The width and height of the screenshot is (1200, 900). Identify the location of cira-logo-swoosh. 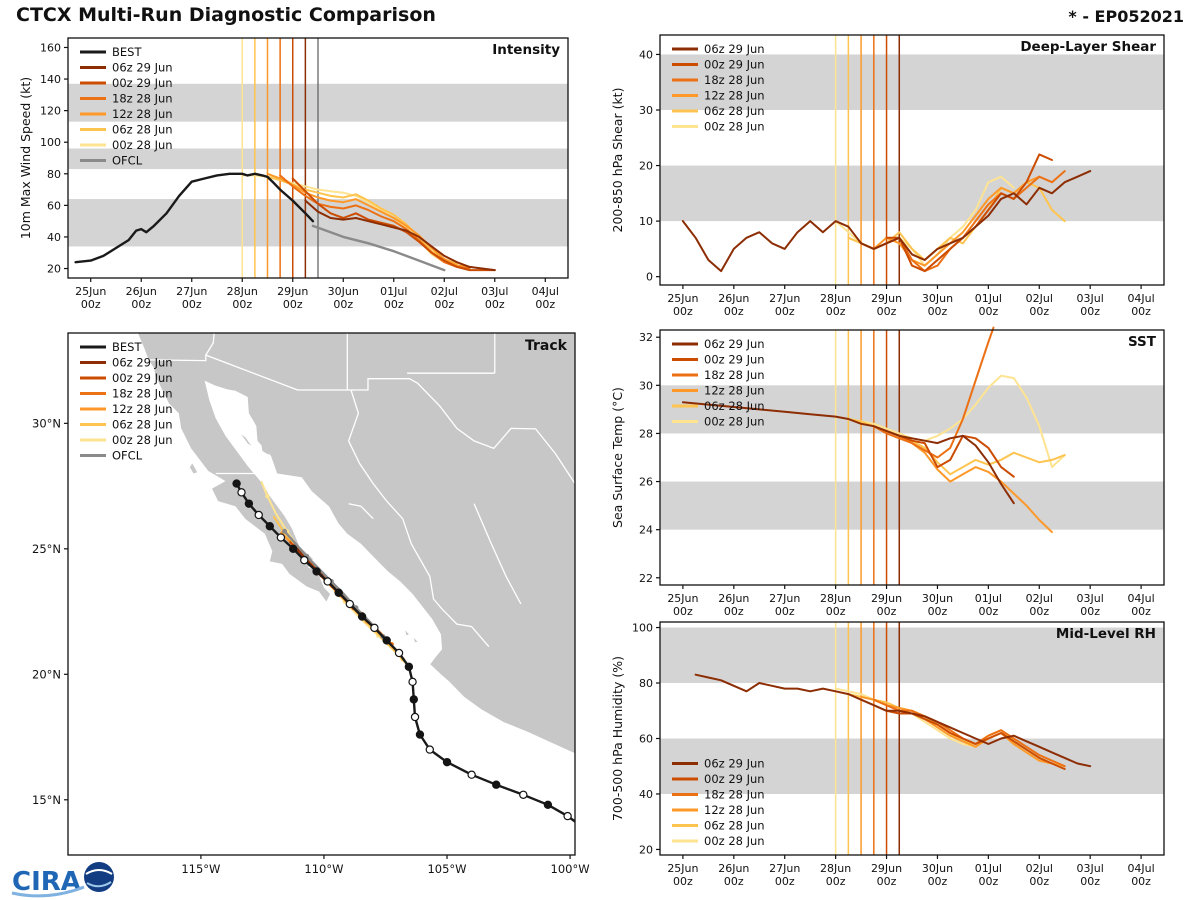
(48, 891).